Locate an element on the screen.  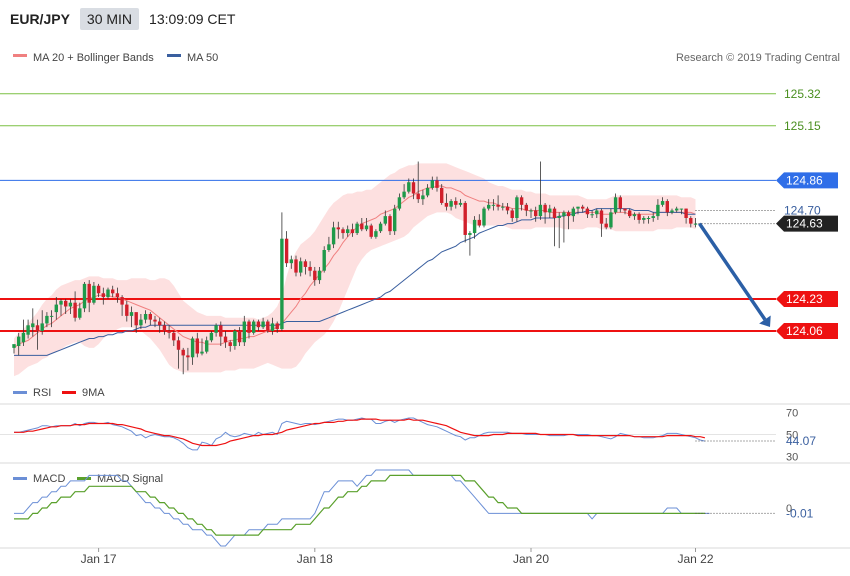
x-tick-label: Jan 17 is located at coordinates (99, 559).